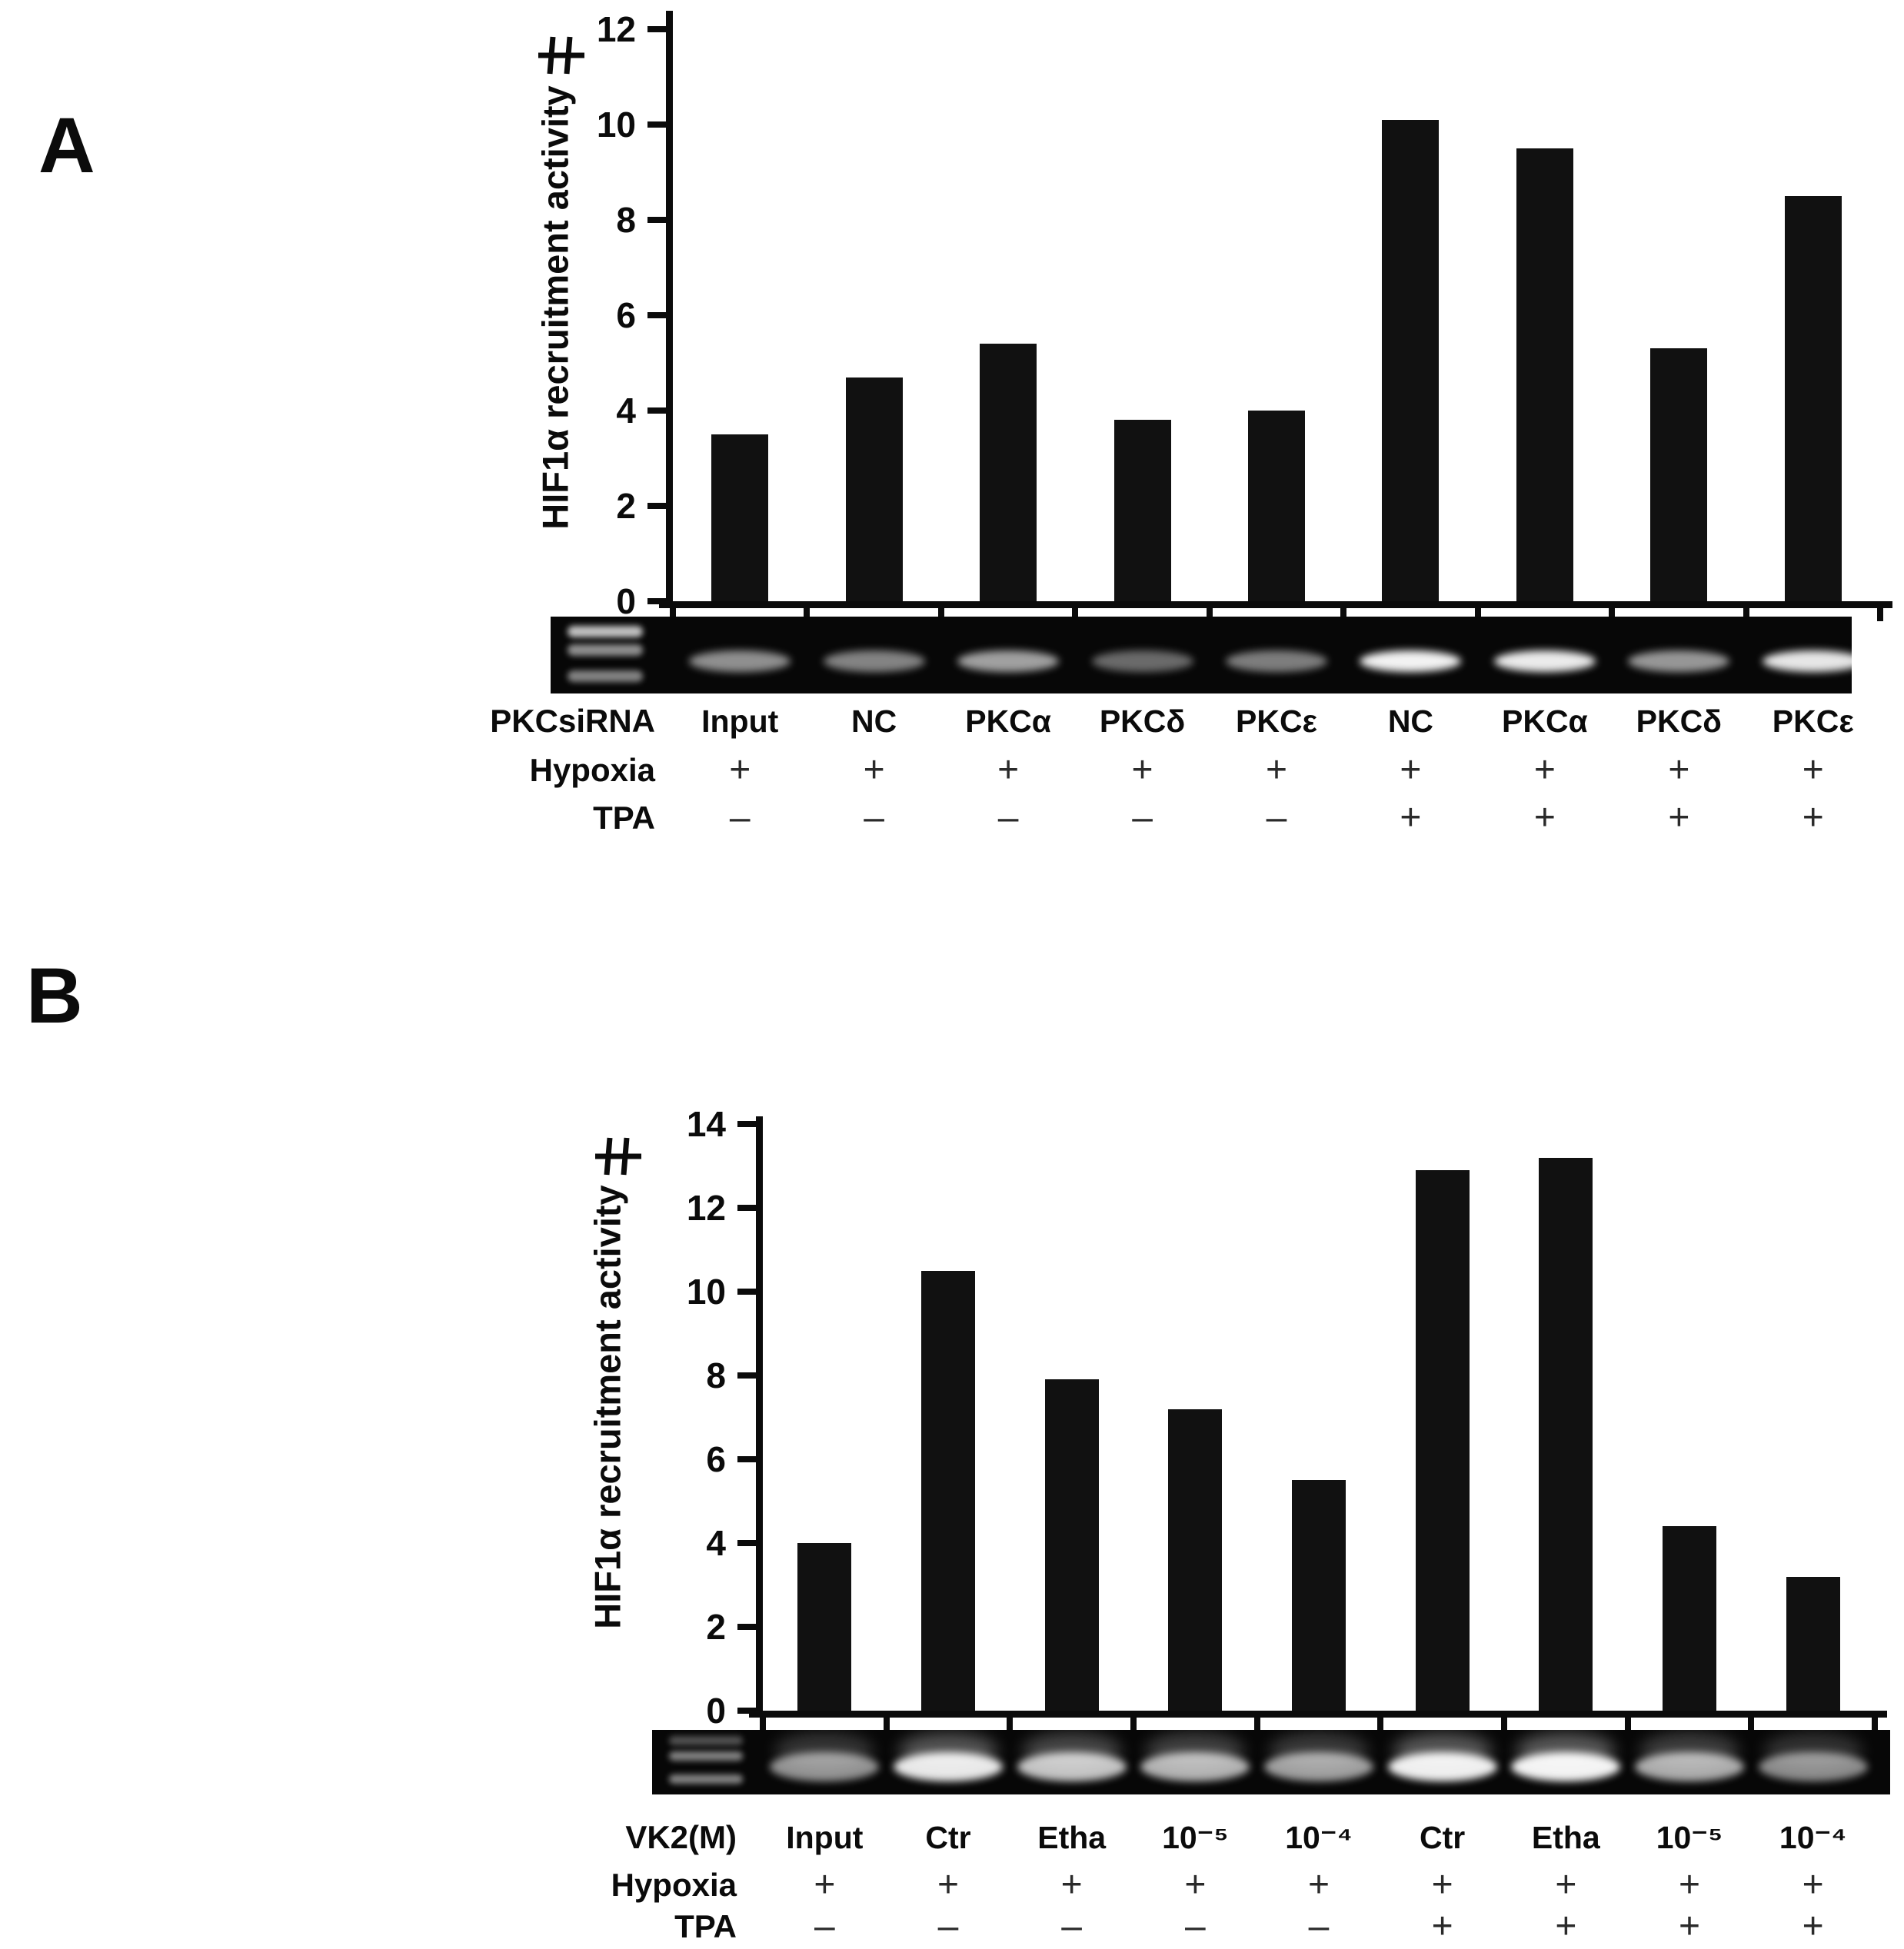  I want to click on lane-label: PKCε, so click(1813, 721).